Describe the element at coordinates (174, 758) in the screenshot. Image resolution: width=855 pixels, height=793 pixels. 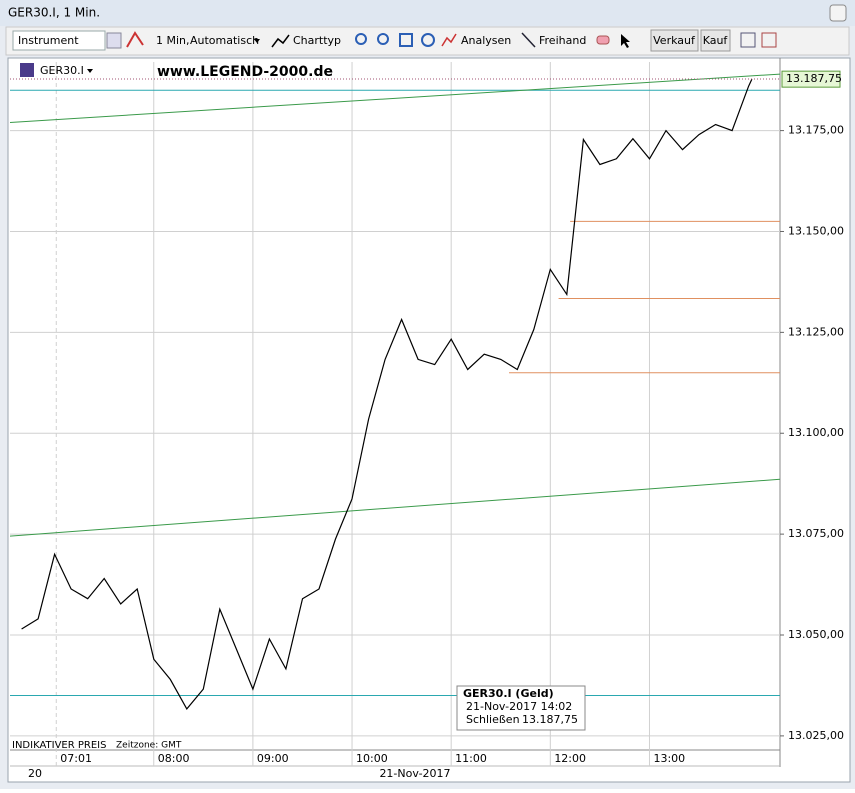
I see `x-tick-label: 08:00` at that location.